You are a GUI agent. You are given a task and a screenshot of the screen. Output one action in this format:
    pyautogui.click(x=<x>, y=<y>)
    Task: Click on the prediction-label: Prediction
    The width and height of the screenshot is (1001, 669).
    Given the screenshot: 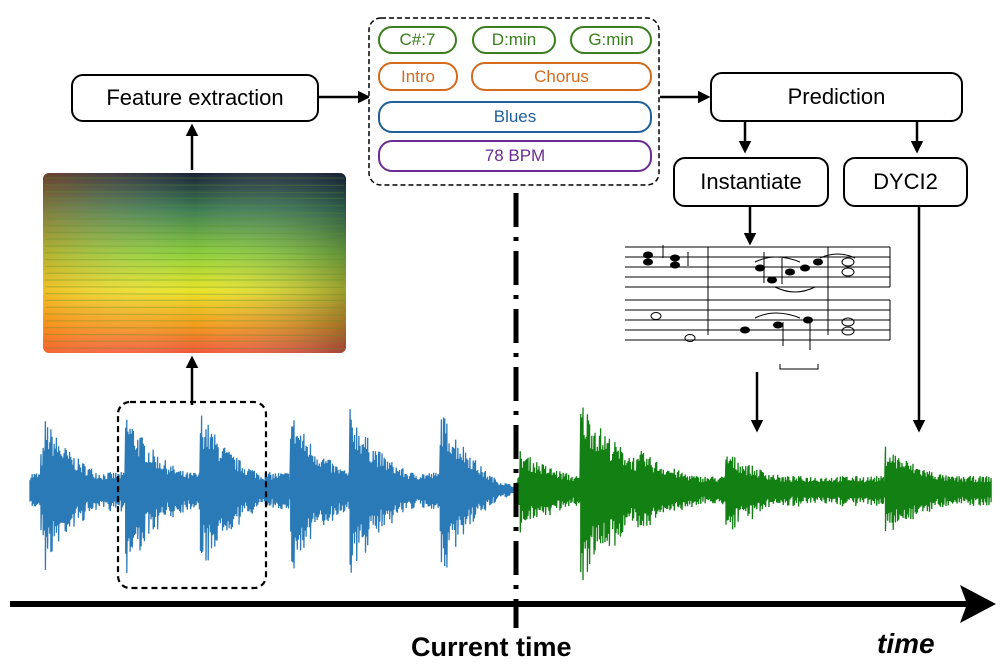 What is the action you would take?
    pyautogui.click(x=836, y=96)
    